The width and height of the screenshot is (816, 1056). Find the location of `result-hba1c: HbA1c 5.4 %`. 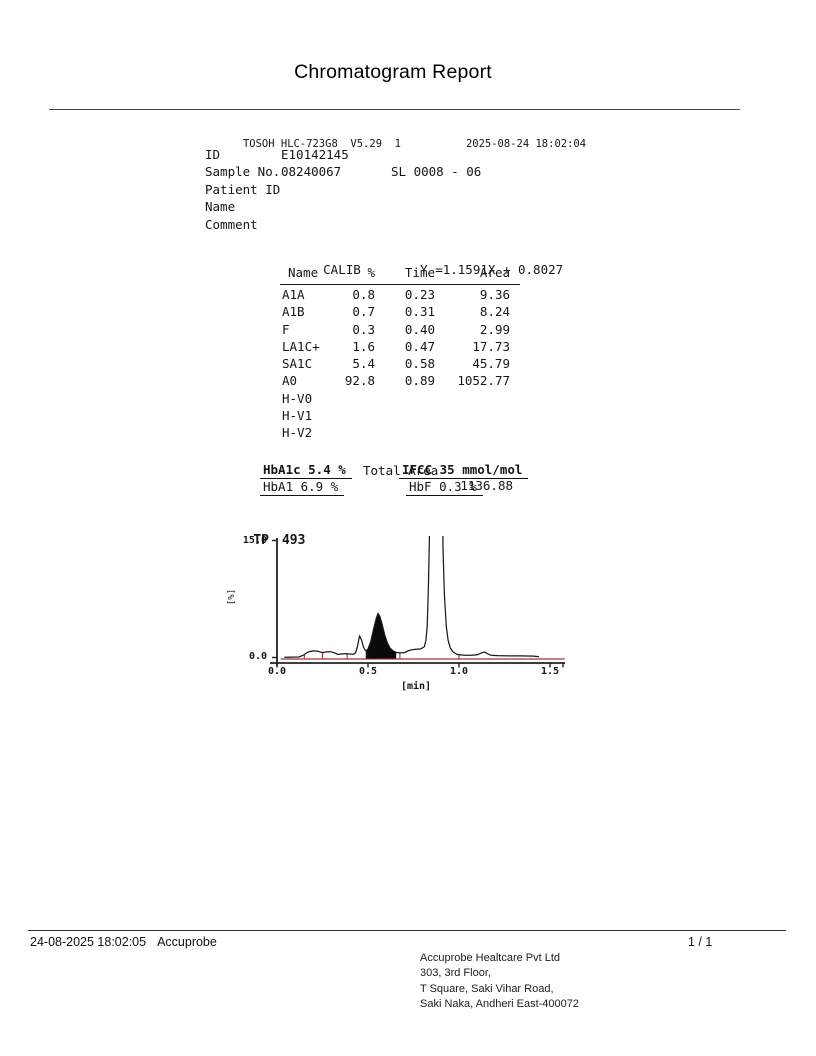

result-hba1c: HbA1c 5.4 % is located at coordinates (306, 470).